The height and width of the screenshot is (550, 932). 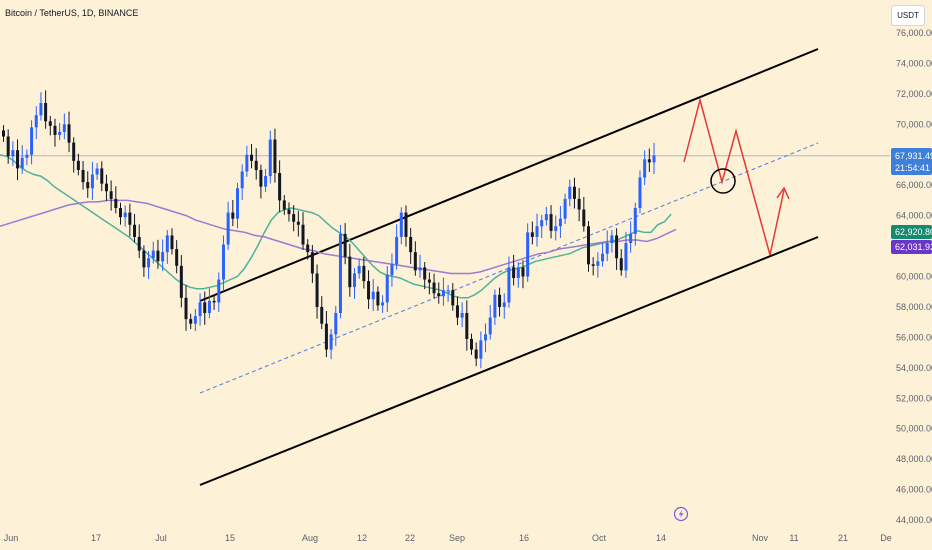 I want to click on ema-fast-tag-bg, so click(x=911, y=232).